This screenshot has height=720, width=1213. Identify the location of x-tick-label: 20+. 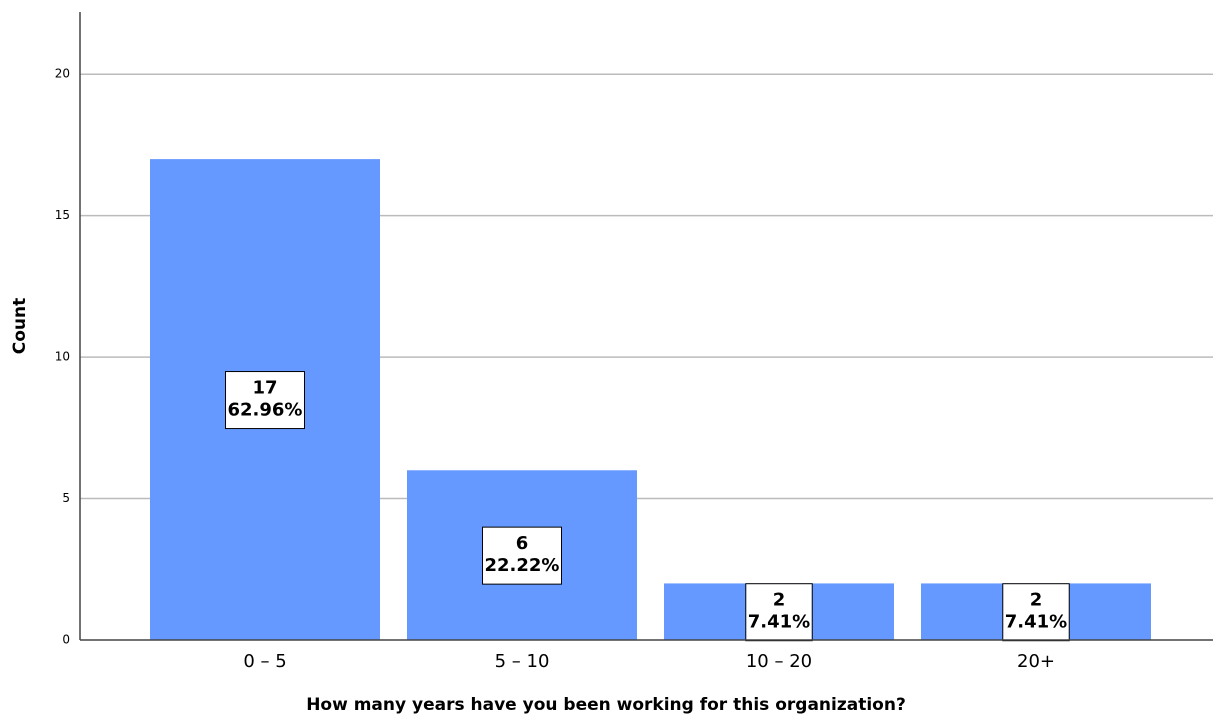
(1036, 661).